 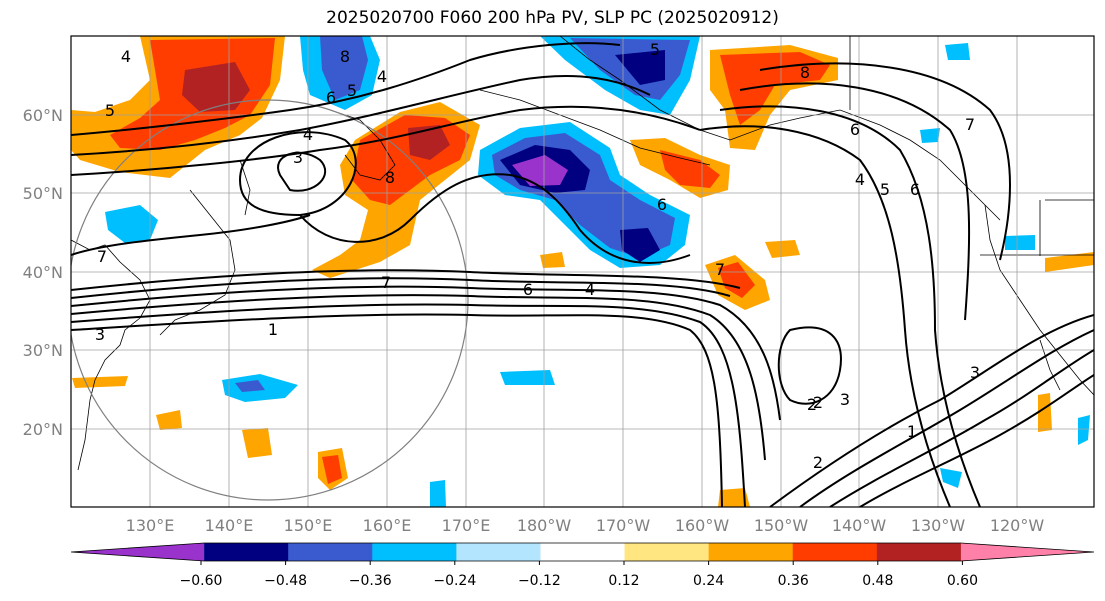 What do you see at coordinates (527, 377) in the screenshot?
I see `pv-negative-central-south` at bounding box center [527, 377].